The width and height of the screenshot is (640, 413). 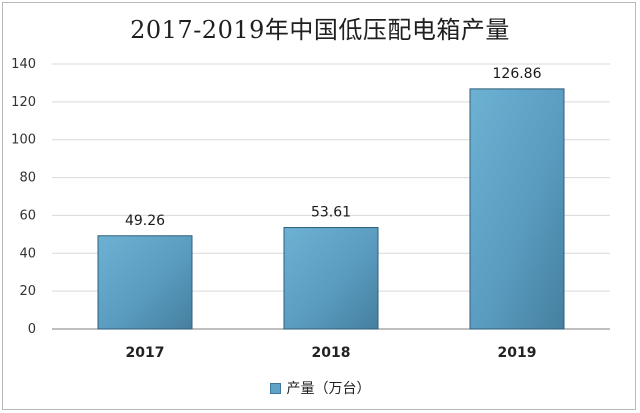 What do you see at coordinates (27, 178) in the screenshot?
I see `y-tick-label: 80` at bounding box center [27, 178].